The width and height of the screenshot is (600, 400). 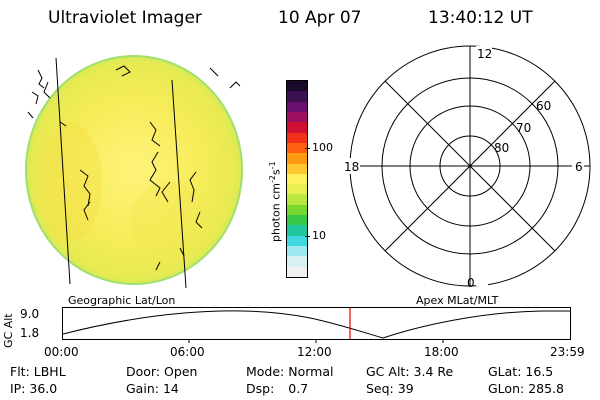 What do you see at coordinates (30, 314) in the screenshot?
I see `altitude-ytick-9: 9.0` at bounding box center [30, 314].